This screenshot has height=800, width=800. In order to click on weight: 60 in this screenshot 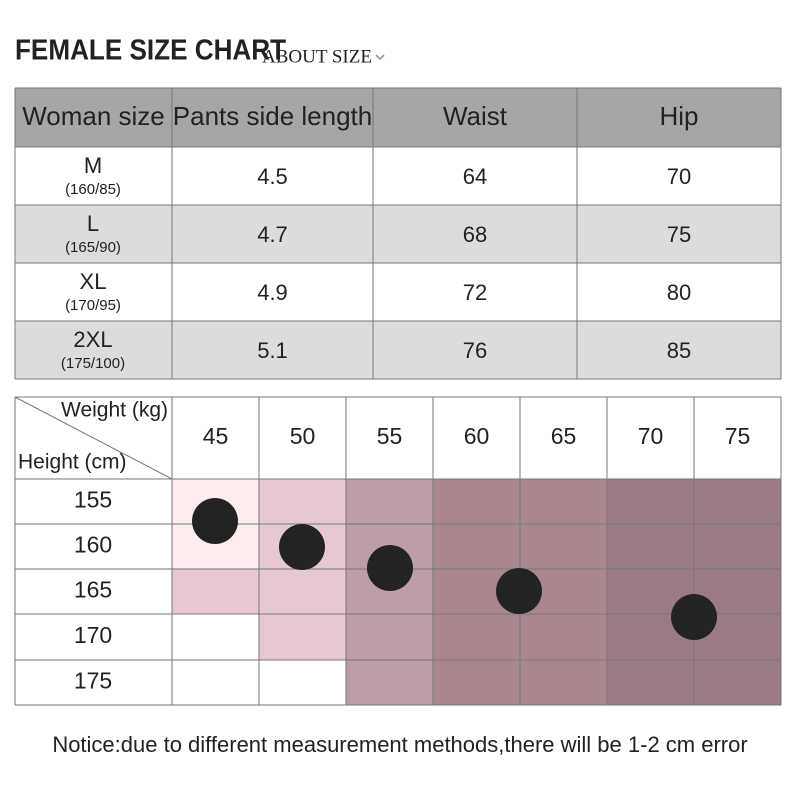, I will do `click(477, 436)`.